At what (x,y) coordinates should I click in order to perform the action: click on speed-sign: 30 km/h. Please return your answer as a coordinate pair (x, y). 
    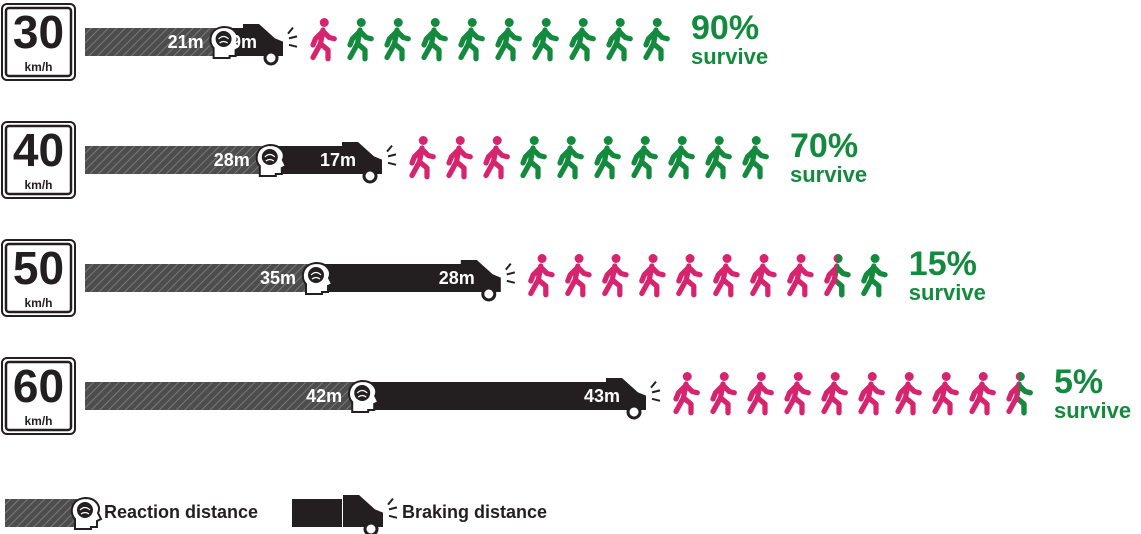
    Looking at the image, I should click on (38, 42).